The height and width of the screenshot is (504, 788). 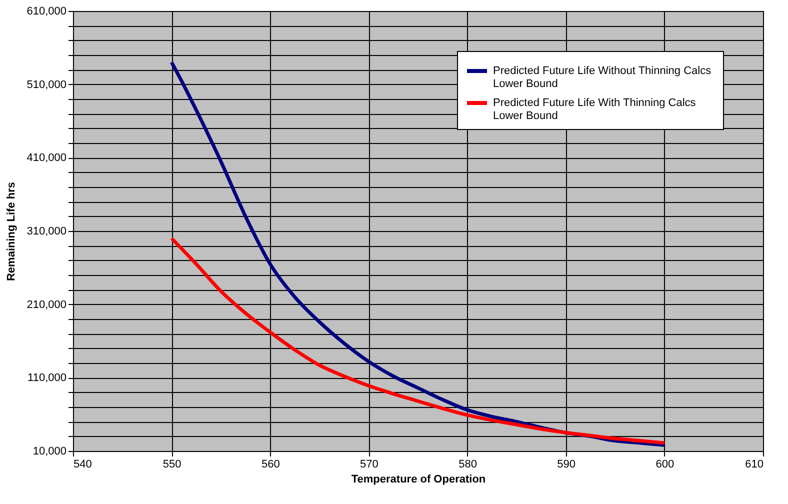 What do you see at coordinates (467, 464) in the screenshot?
I see `x-tick-label: 580` at bounding box center [467, 464].